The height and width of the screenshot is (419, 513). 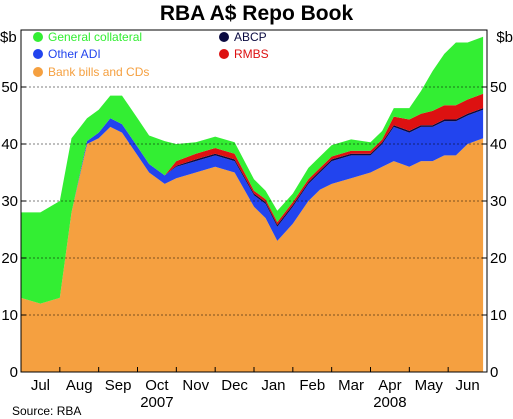 What do you see at coordinates (38, 54) in the screenshot?
I see `legend-marker-other-adi` at bounding box center [38, 54].